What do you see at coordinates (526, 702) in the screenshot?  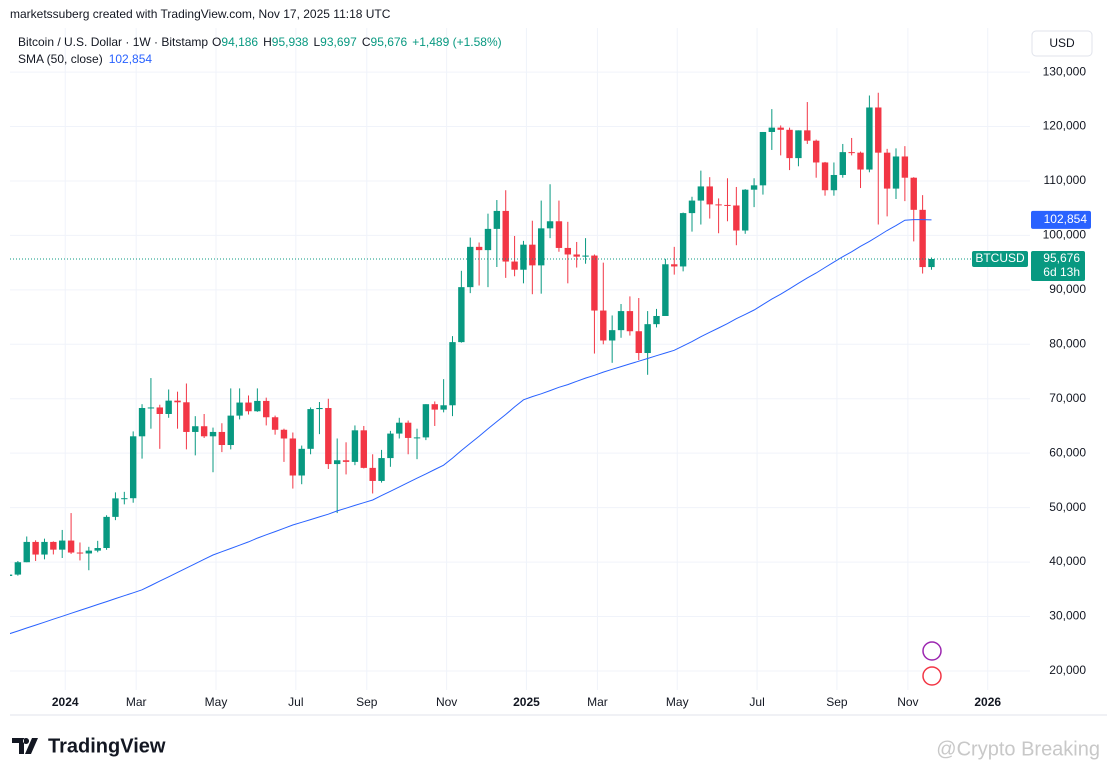 I see `x-tick-label: 2025` at bounding box center [526, 702].